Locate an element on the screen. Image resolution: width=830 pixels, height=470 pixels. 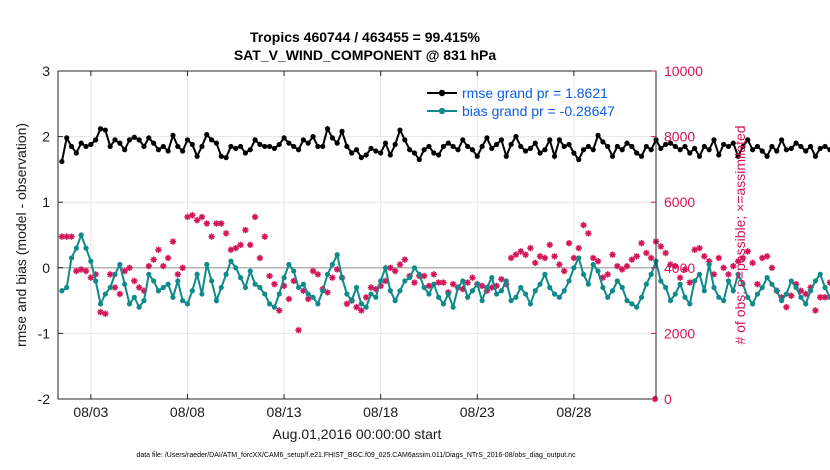
rmse-points is located at coordinates (444, 145).